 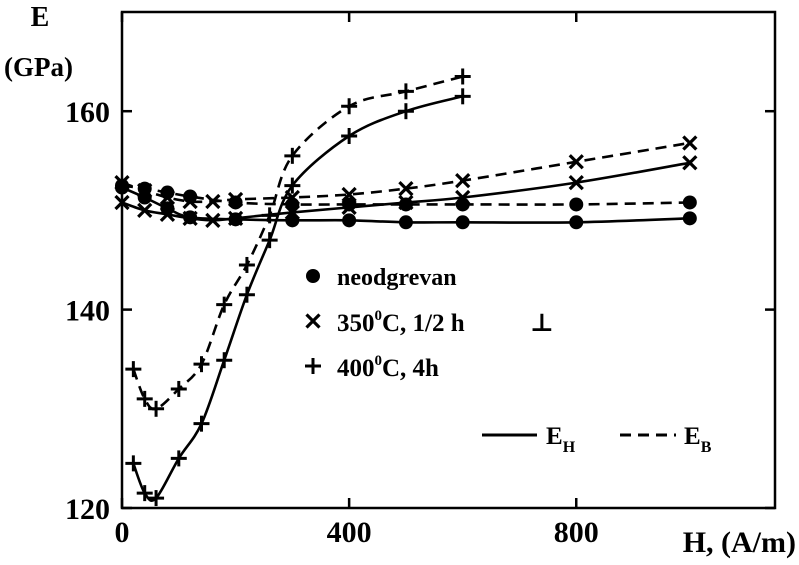 I want to click on legend-perpendicular-symbol: ⊥, so click(x=542, y=323).